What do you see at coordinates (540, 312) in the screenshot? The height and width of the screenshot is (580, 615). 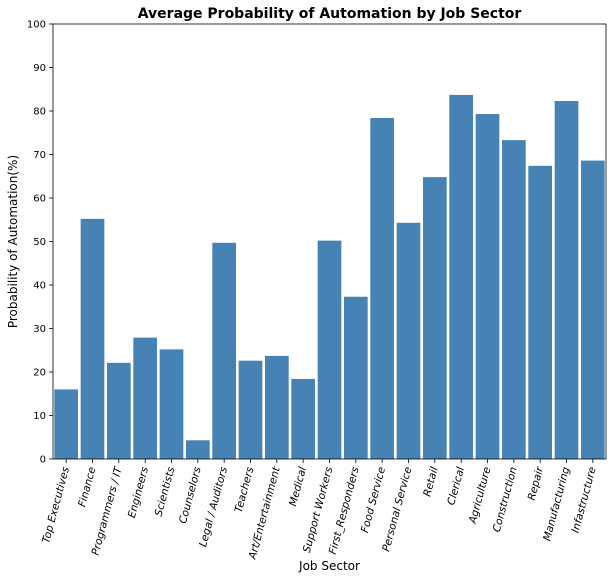 I see `bar-repair` at bounding box center [540, 312].